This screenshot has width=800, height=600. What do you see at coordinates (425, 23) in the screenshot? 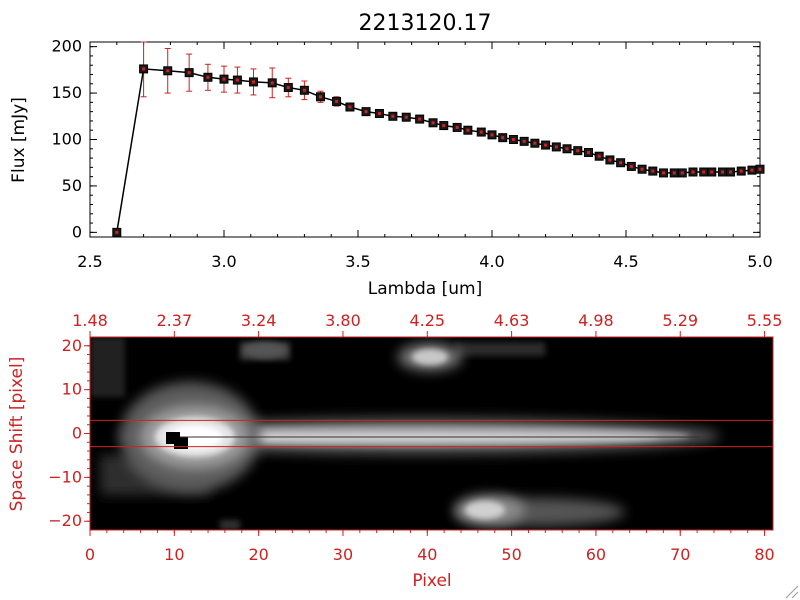
I see `chart-title: 2213120.17` at bounding box center [425, 23].